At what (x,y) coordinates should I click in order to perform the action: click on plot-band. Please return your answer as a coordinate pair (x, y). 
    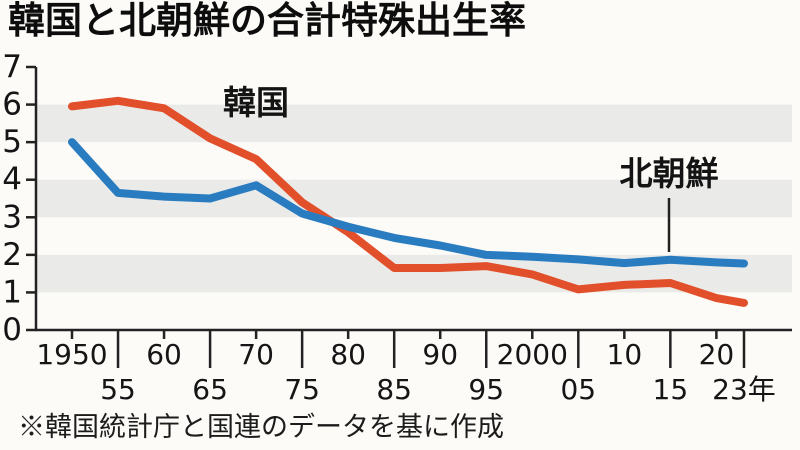
    Looking at the image, I should click on (414, 123).